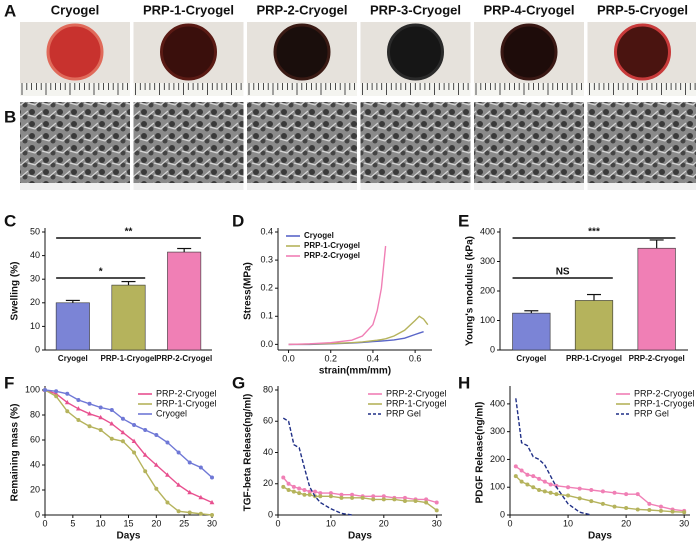 The image size is (696, 542). Describe the element at coordinates (301, 9) in the screenshot. I see `photo-label: PRP-2-Cryogel` at that location.